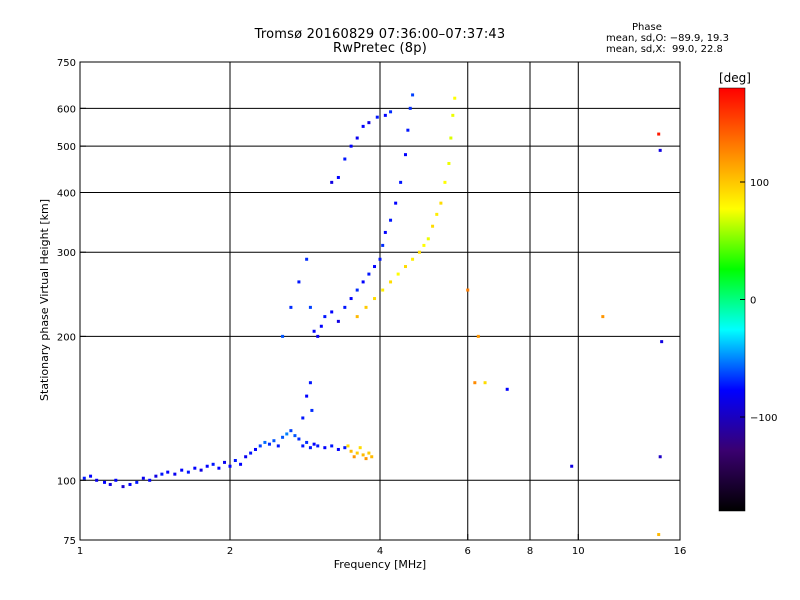 Image resolution: width=800 pixels, height=600 pixels. Describe the element at coordinates (763, 418) in the screenshot. I see `colorbar-tick-label: −100` at that location.